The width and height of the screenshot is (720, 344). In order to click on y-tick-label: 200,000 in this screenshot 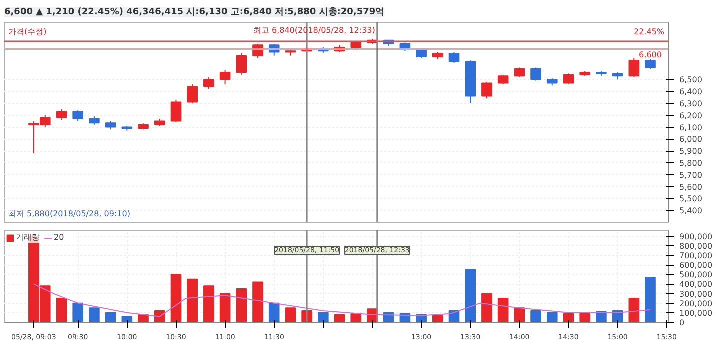, I will do `click(696, 303)`.